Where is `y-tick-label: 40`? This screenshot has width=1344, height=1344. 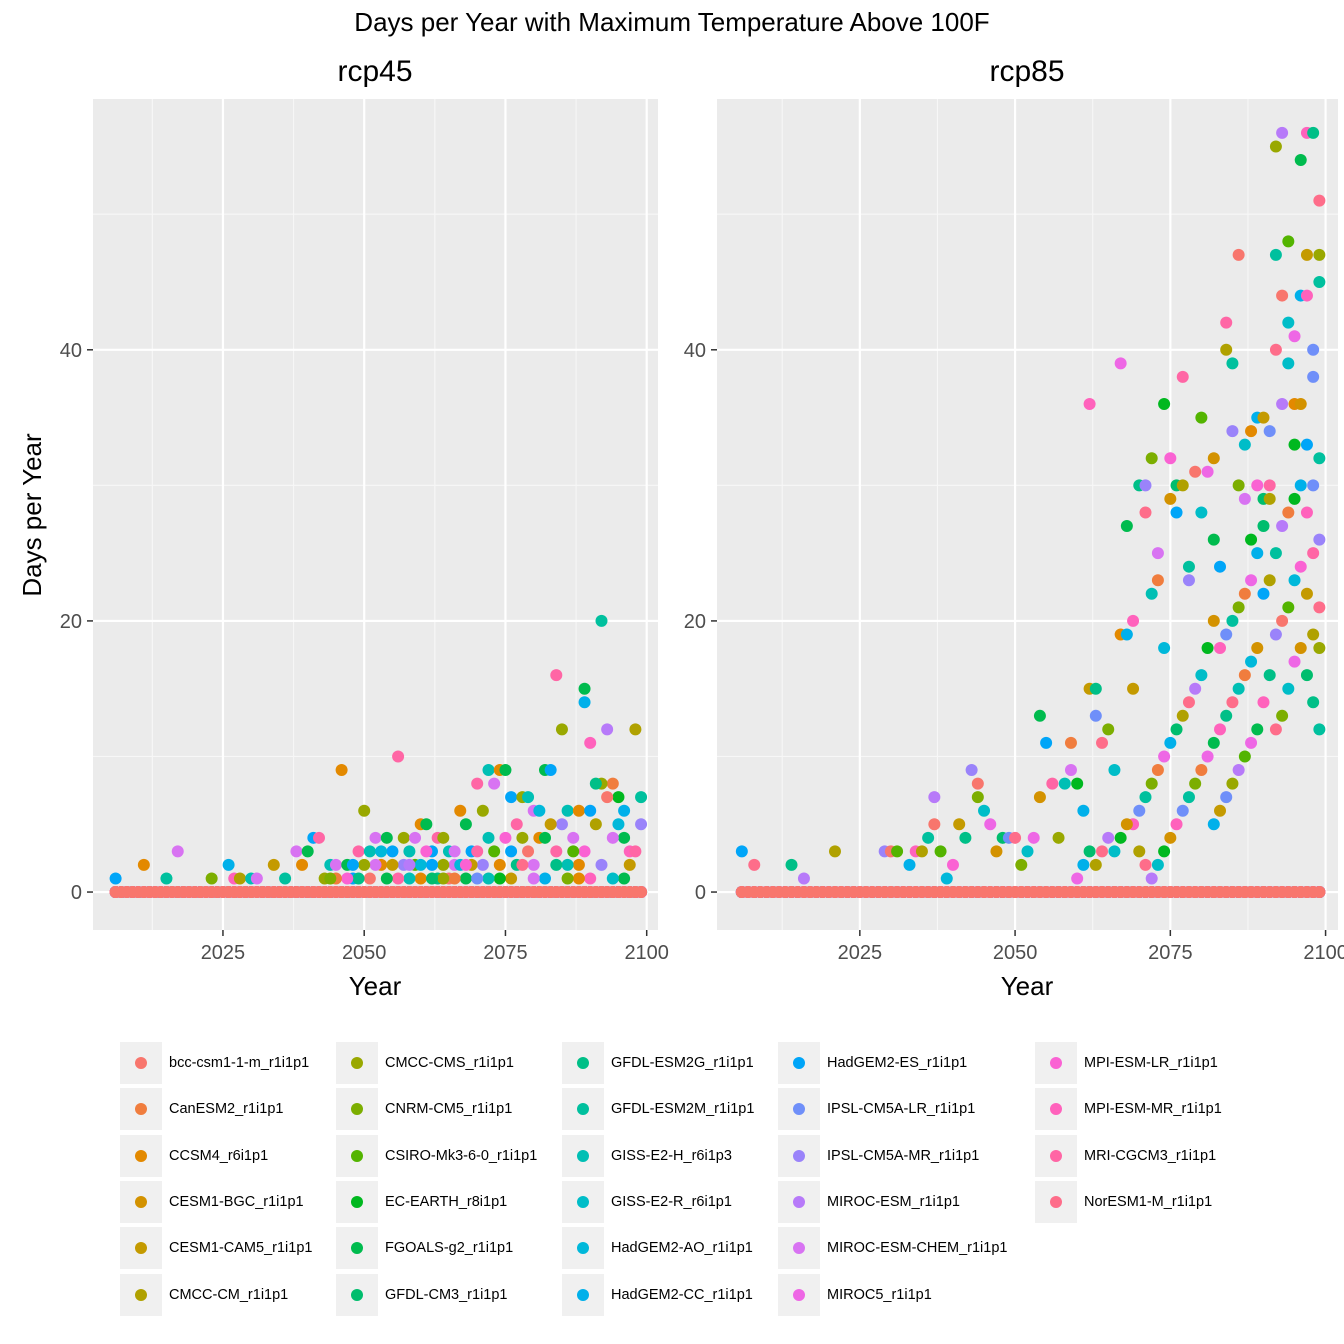
y-tick-label: 40 is located at coordinates (695, 351).